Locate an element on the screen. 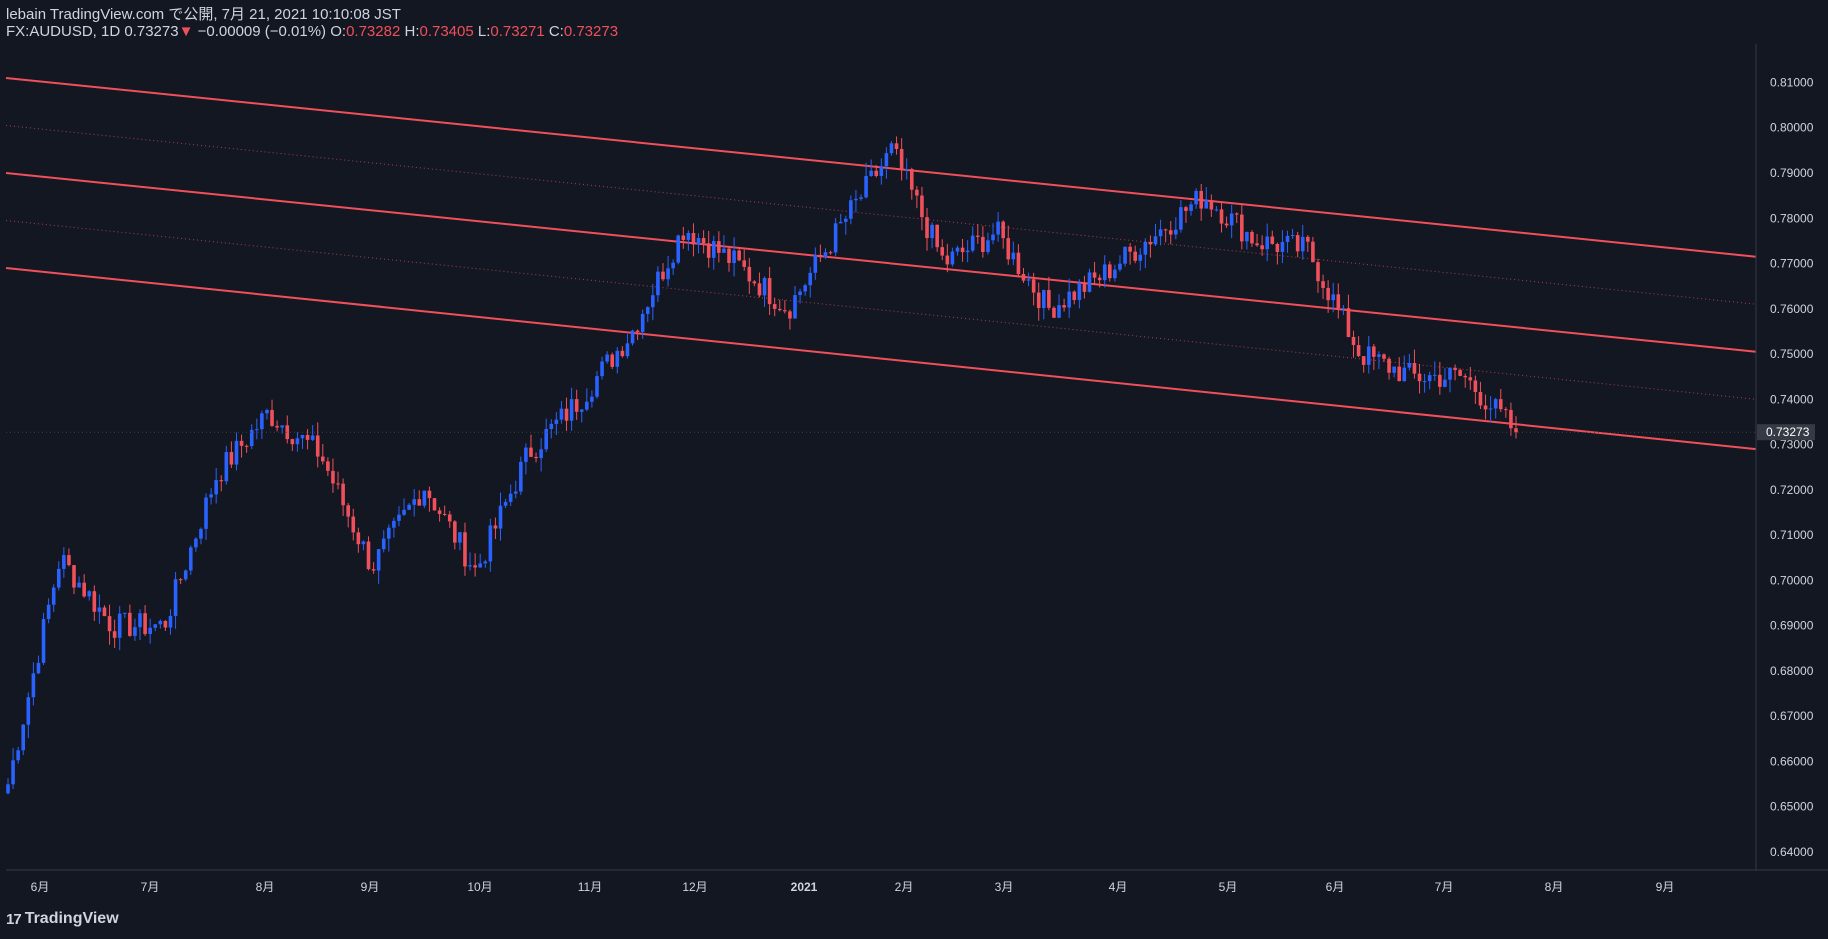  tradingview-footer: 17 TradingView is located at coordinates (62, 919).